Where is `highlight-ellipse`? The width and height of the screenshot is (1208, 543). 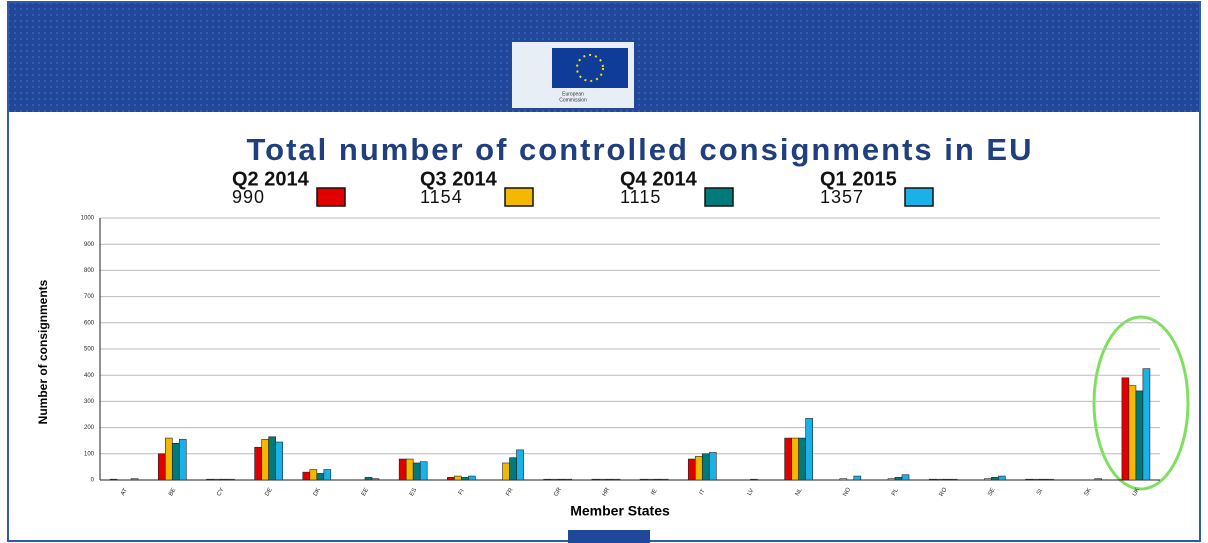 highlight-ellipse is located at coordinates (1141, 403).